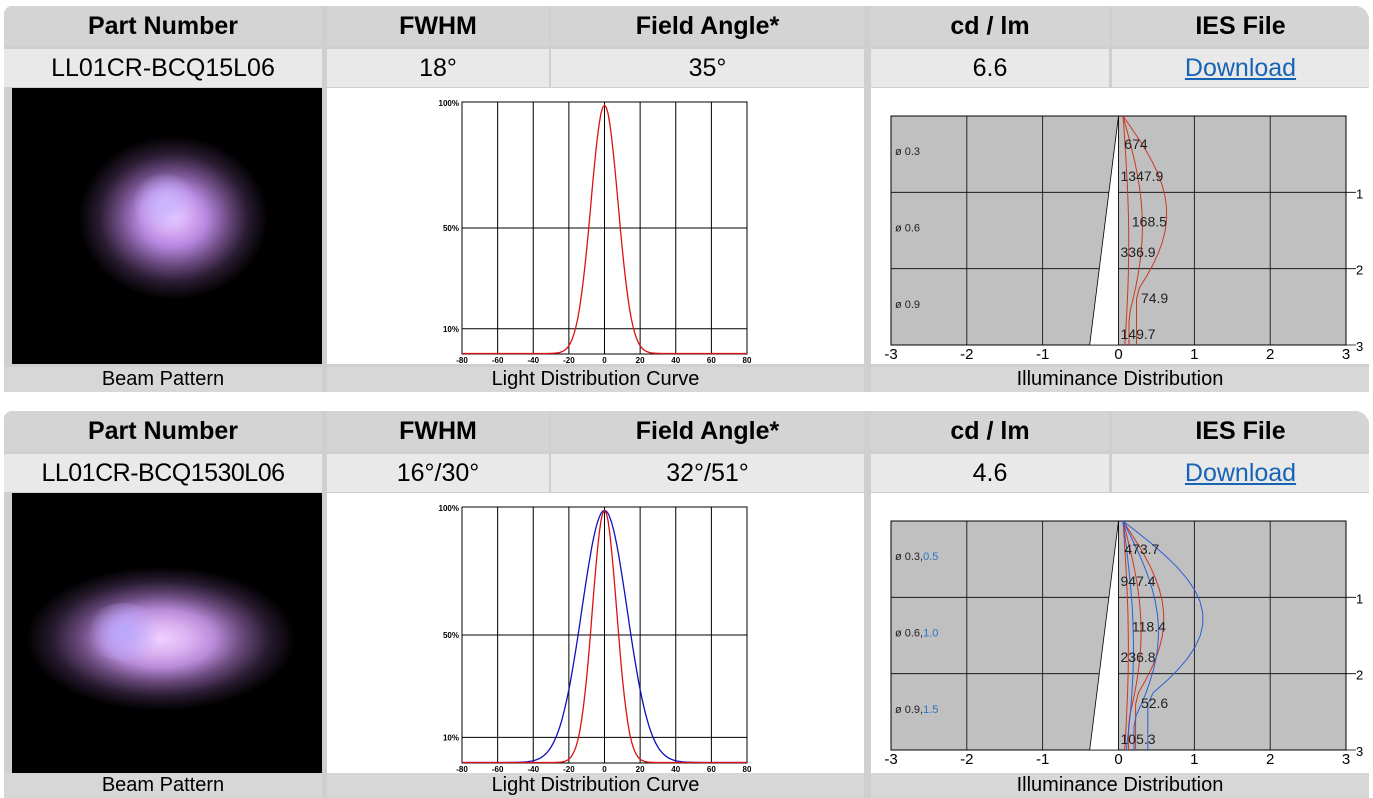  I want to click on illum-diameter-label: ø 0.6, so click(907, 229).